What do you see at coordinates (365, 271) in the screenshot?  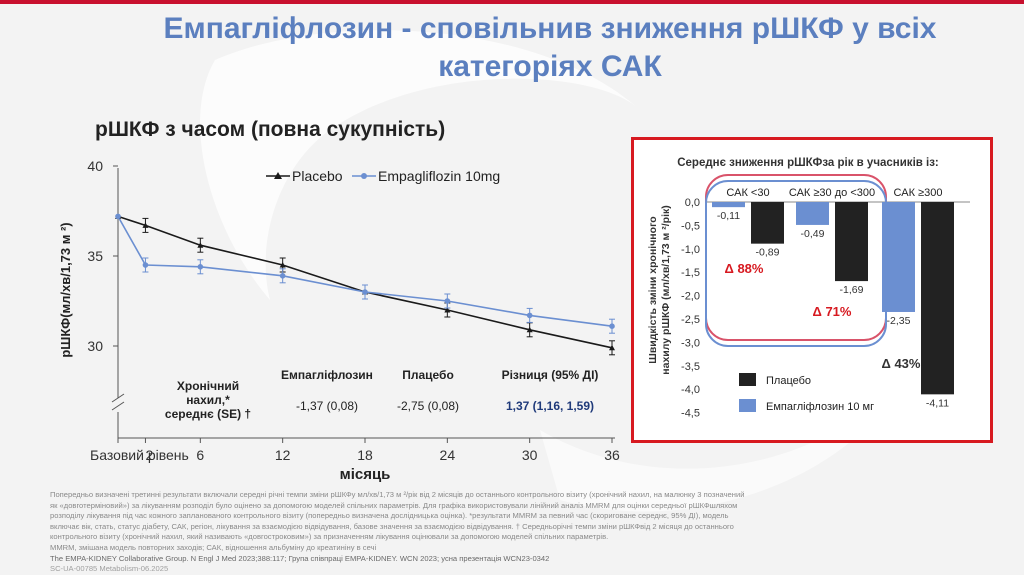 I see `empagliflozin-line` at bounding box center [365, 271].